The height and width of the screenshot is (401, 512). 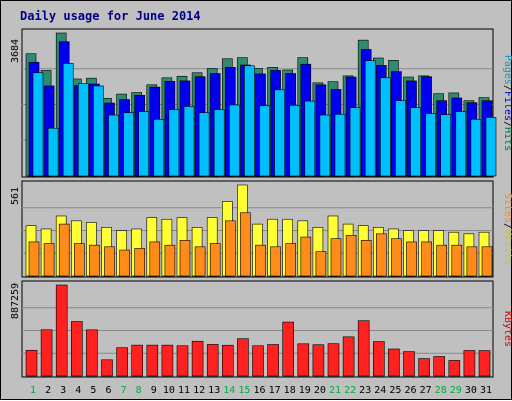 What do you see at coordinates (456, 390) in the screenshot?
I see `x-tick-label-day-29: 29` at bounding box center [456, 390].